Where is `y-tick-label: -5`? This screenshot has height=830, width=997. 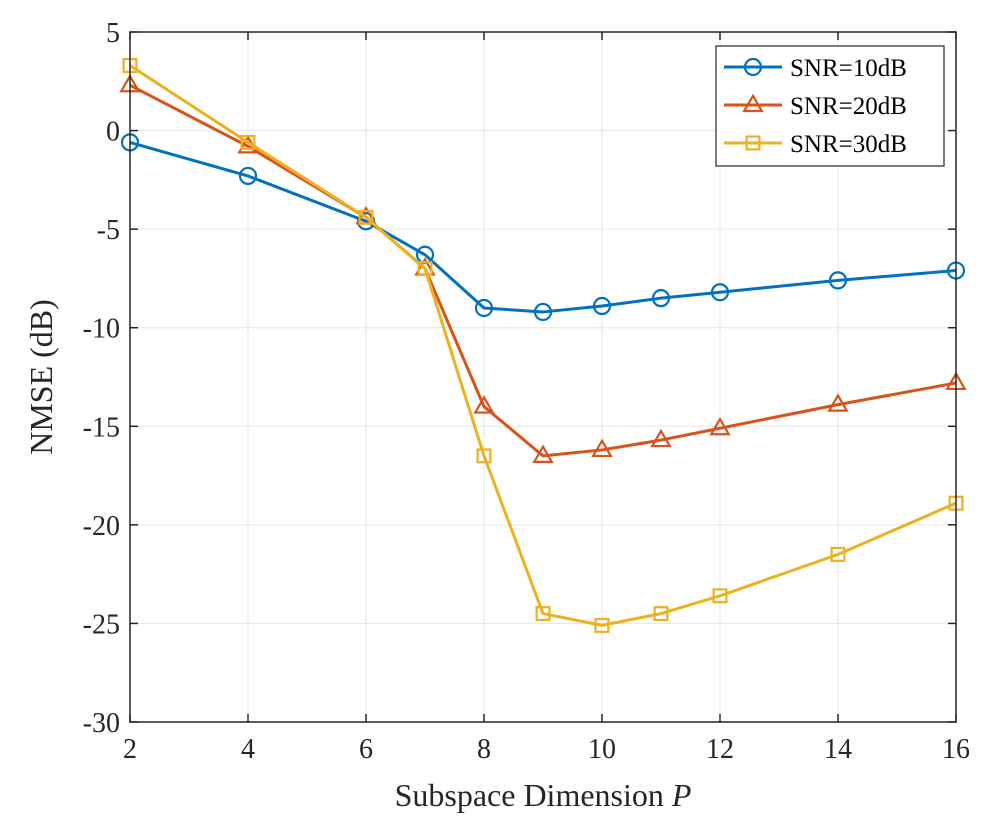
y-tick-label: -5 is located at coordinates (108, 230).